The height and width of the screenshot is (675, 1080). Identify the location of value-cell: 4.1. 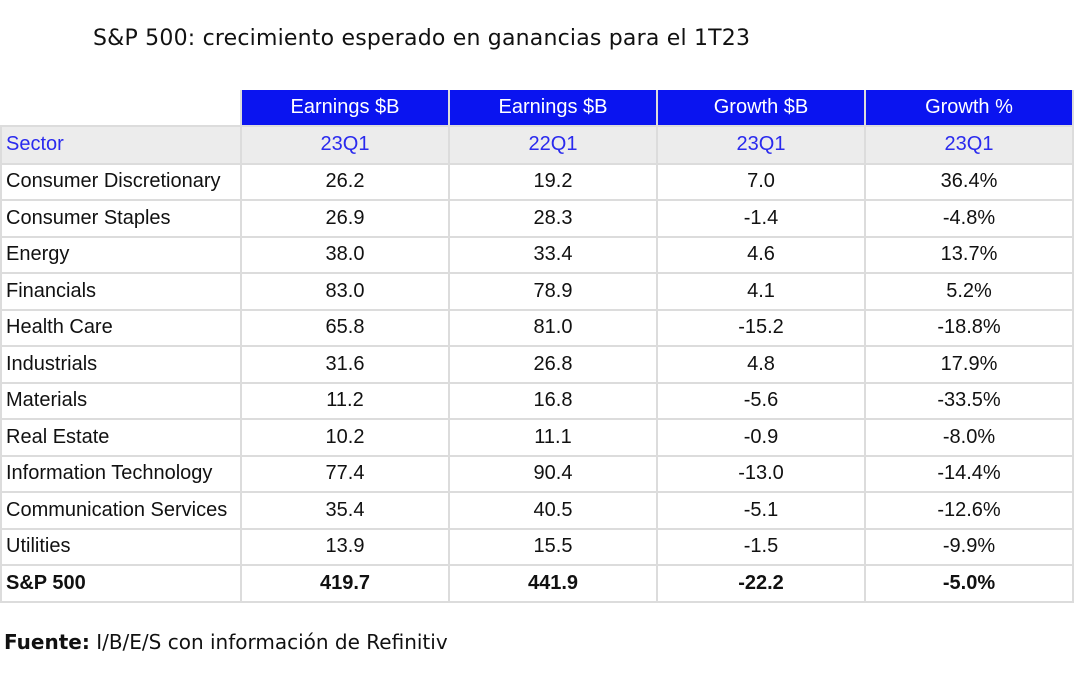
(761, 291).